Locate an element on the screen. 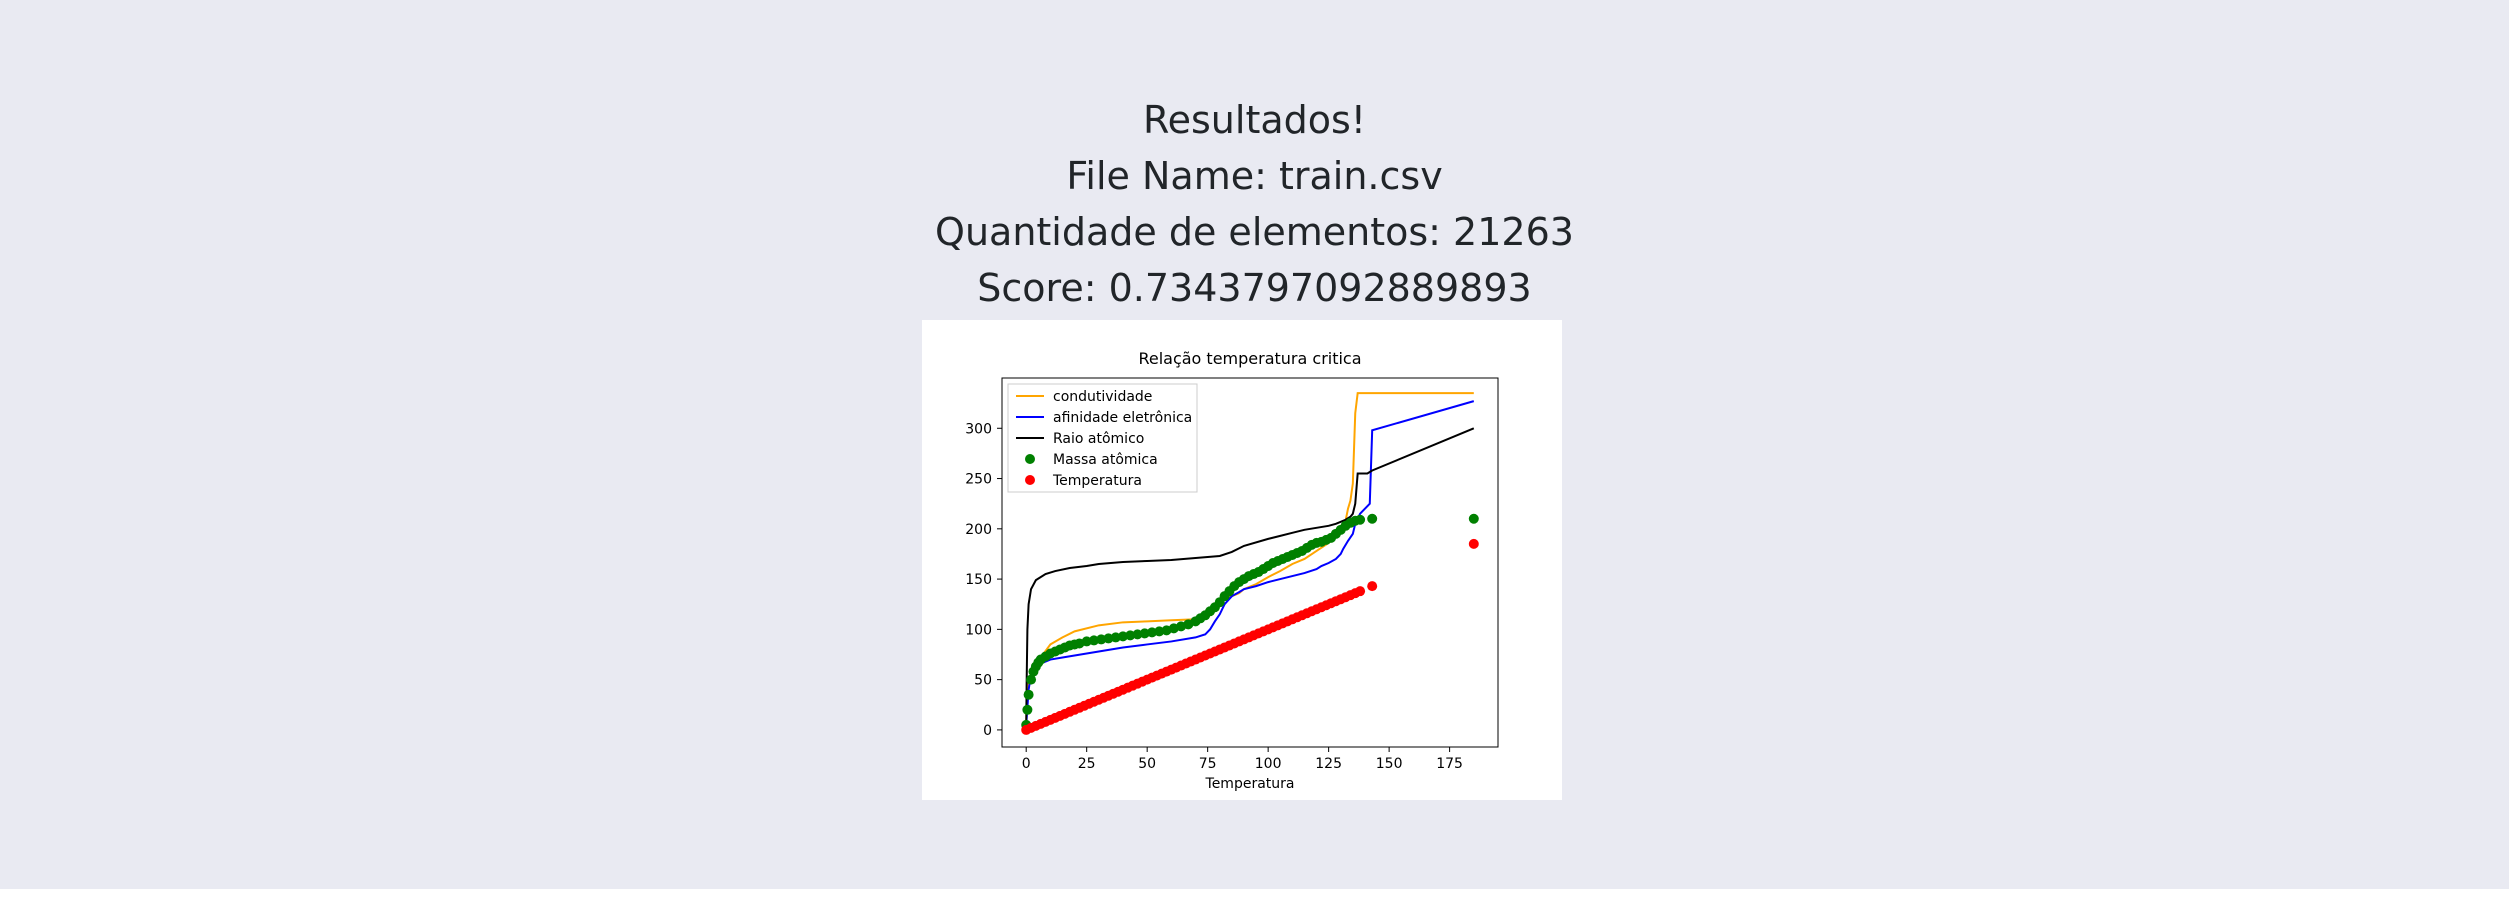 This screenshot has height=897, width=2509. y-tick-label: 150 is located at coordinates (978, 580).